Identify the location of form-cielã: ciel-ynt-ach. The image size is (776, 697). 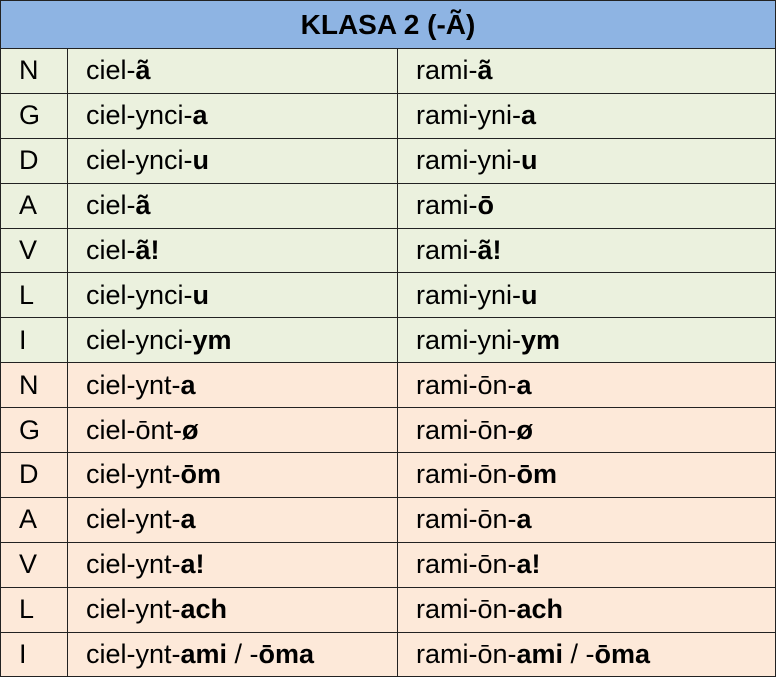
(232, 609).